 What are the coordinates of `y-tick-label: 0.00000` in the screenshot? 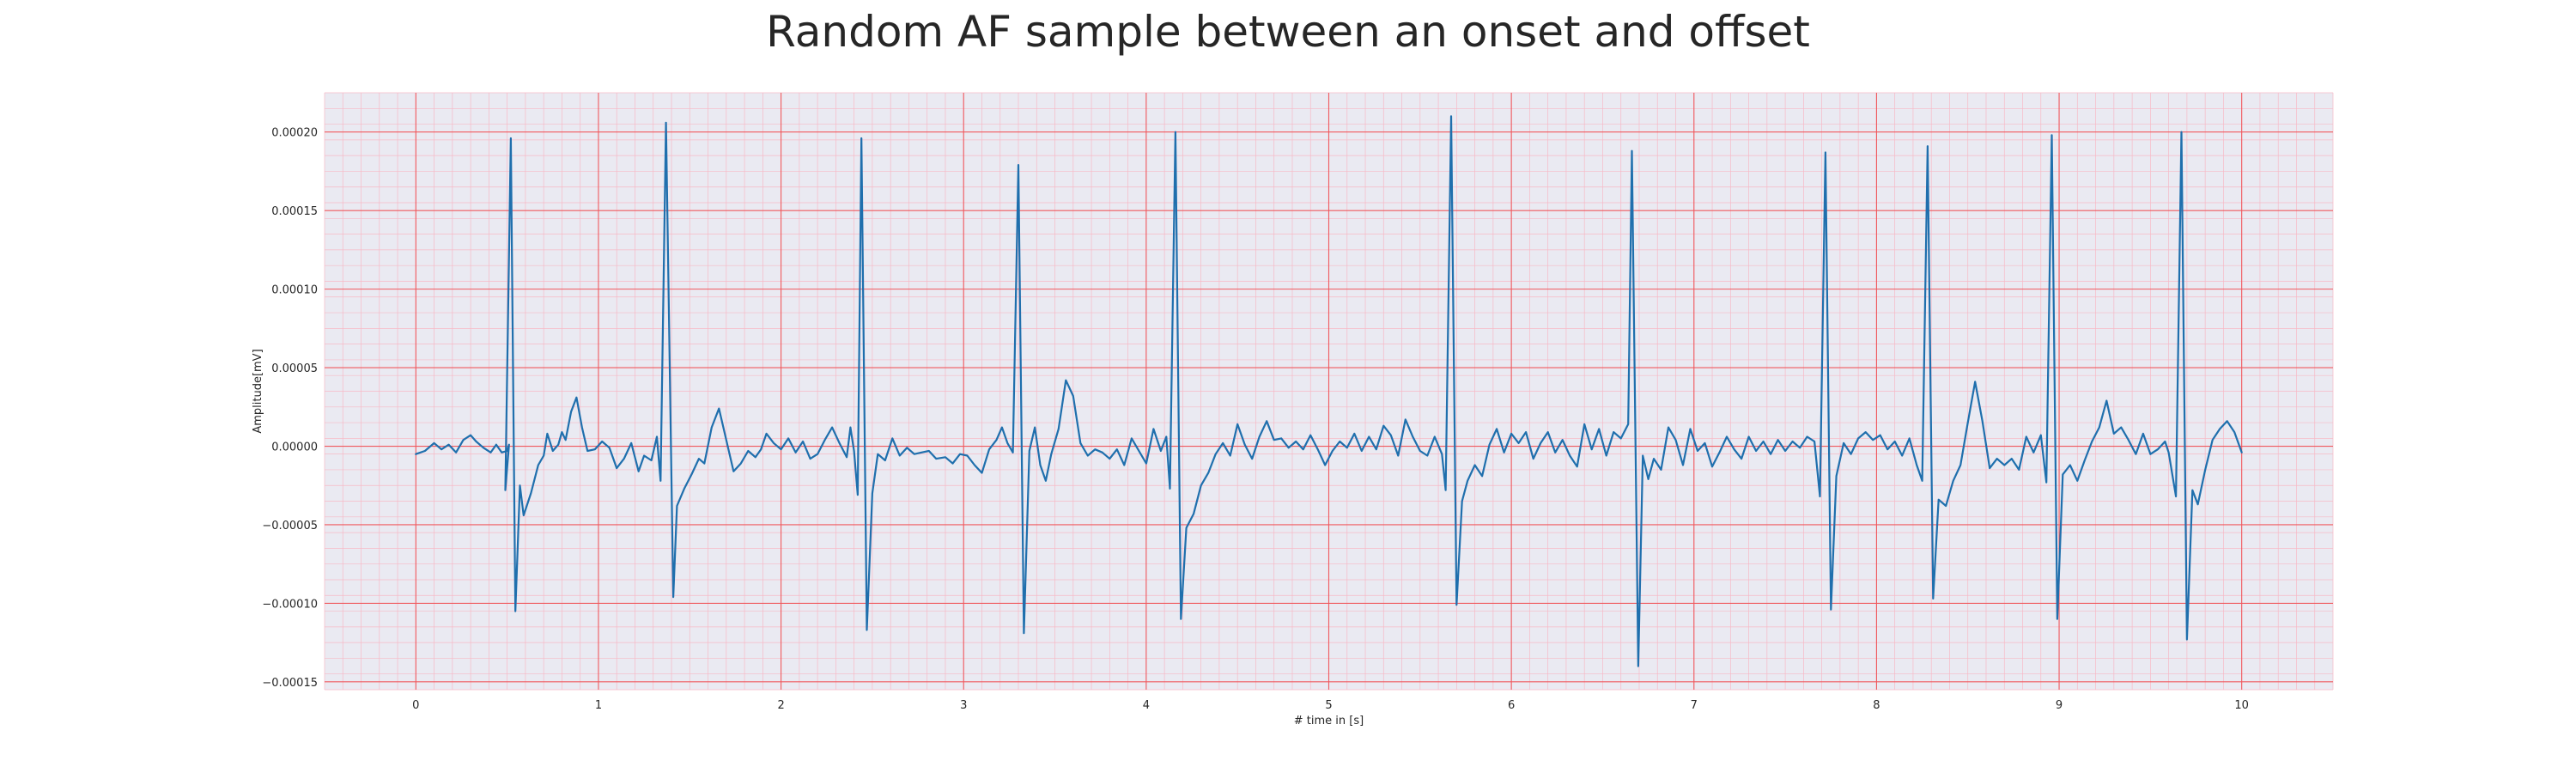 It's located at (294, 447).